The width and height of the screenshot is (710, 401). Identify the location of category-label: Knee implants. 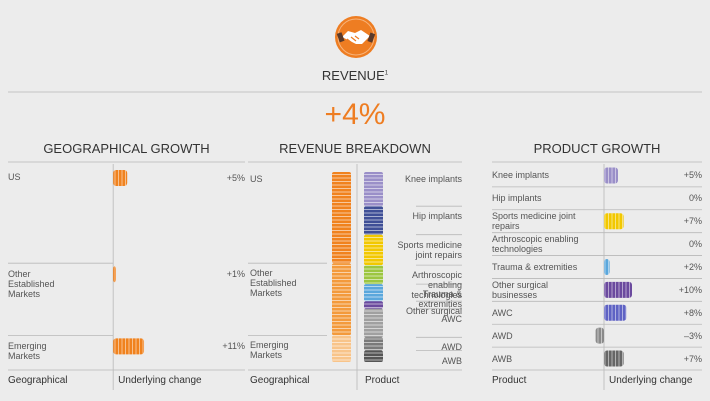
(521, 175).